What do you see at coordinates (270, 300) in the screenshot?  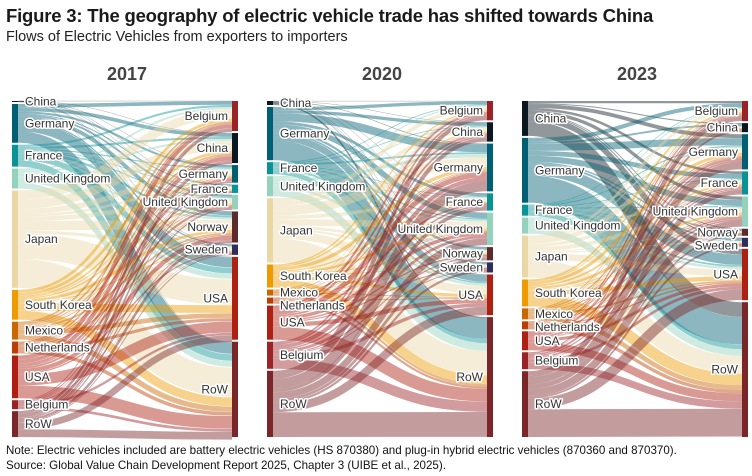 I see `exporter-node-netherlands` at bounding box center [270, 300].